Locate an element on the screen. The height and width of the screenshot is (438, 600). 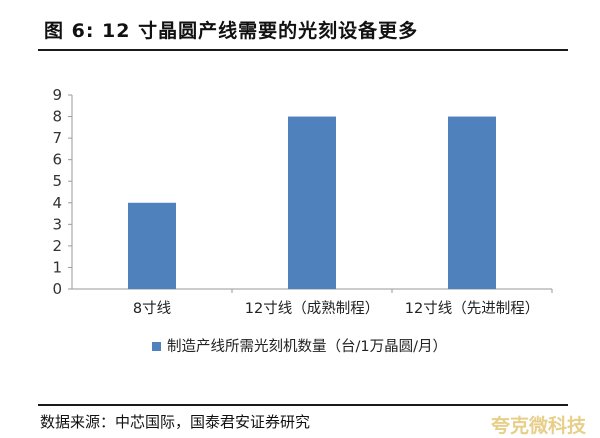
y-tick-label: 1 is located at coordinates (57, 267).